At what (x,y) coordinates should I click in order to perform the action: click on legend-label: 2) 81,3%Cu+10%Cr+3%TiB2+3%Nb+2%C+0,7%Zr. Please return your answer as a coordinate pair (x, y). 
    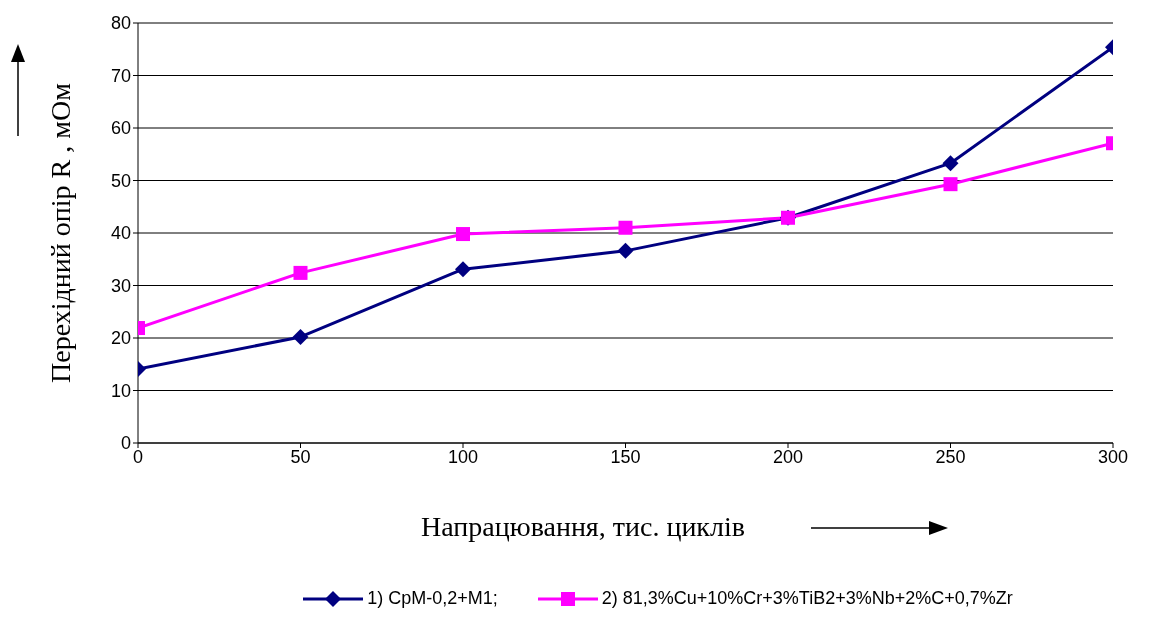
    Looking at the image, I should click on (807, 598).